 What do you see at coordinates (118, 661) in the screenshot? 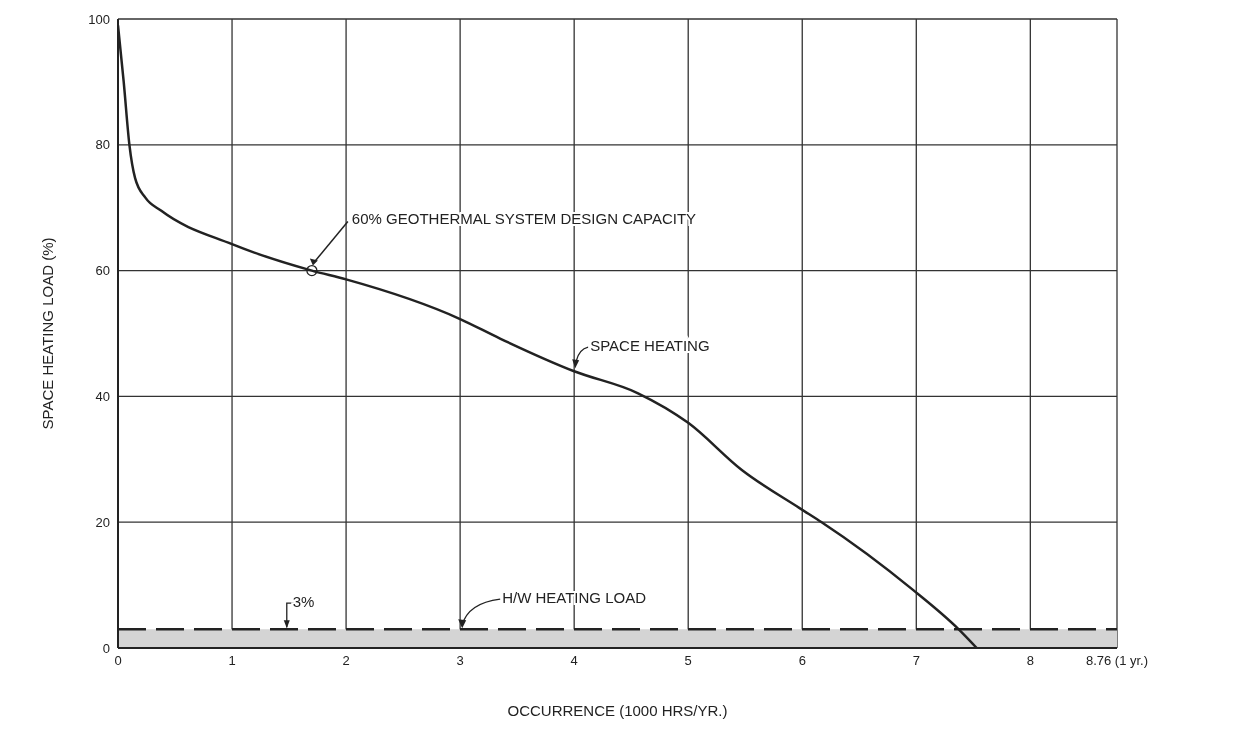
I see `x-tick-label: 0` at bounding box center [118, 661].